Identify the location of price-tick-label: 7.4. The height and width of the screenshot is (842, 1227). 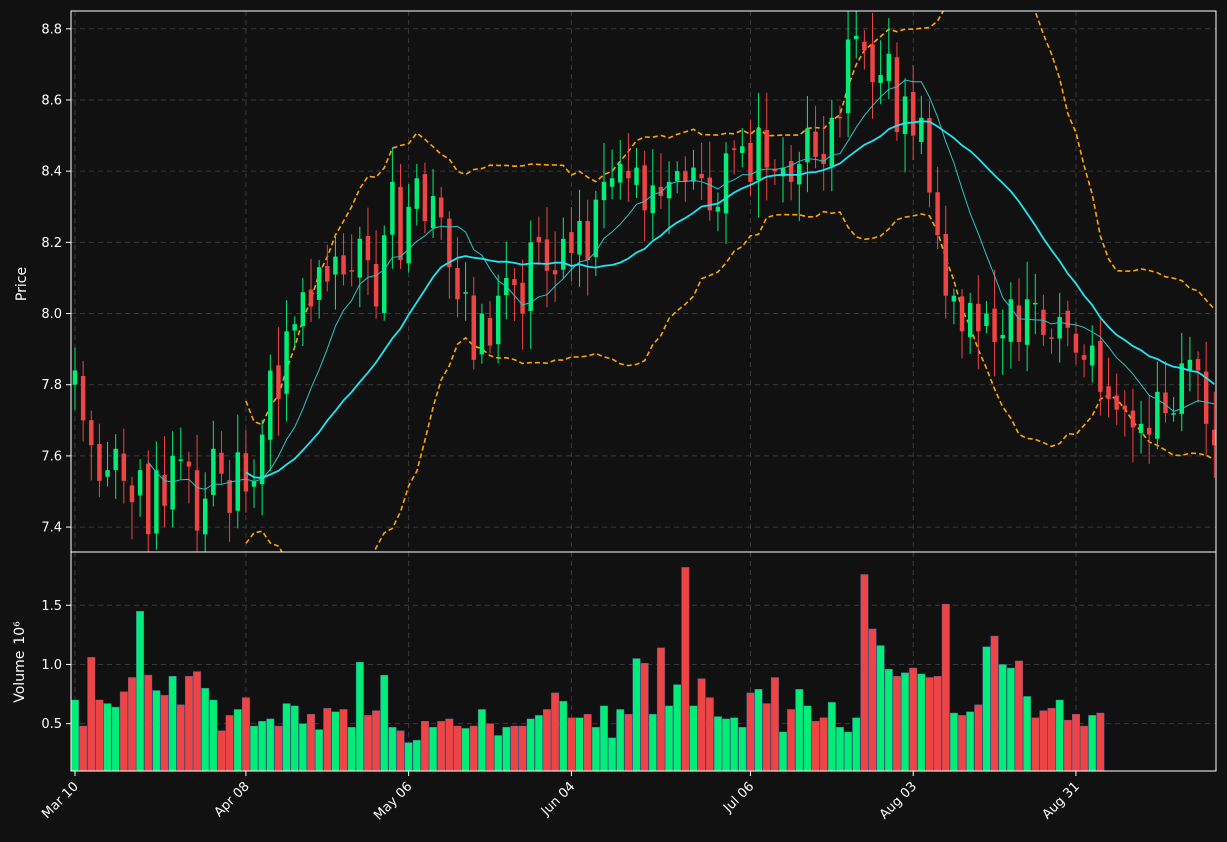
(51, 528).